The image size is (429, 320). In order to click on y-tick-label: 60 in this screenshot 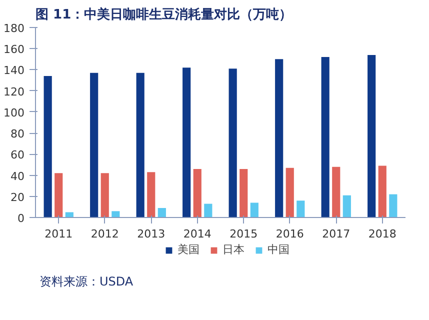, I will do `click(17, 155)`.